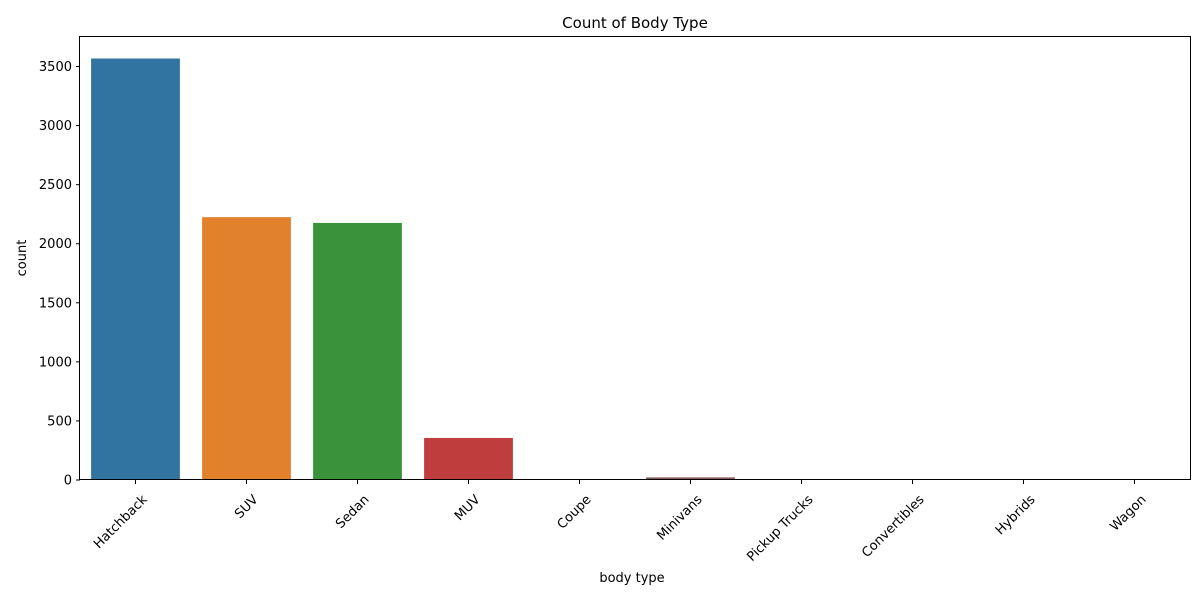  Describe the element at coordinates (679, 517) in the screenshot. I see `x-tick-label: Minivans` at that location.